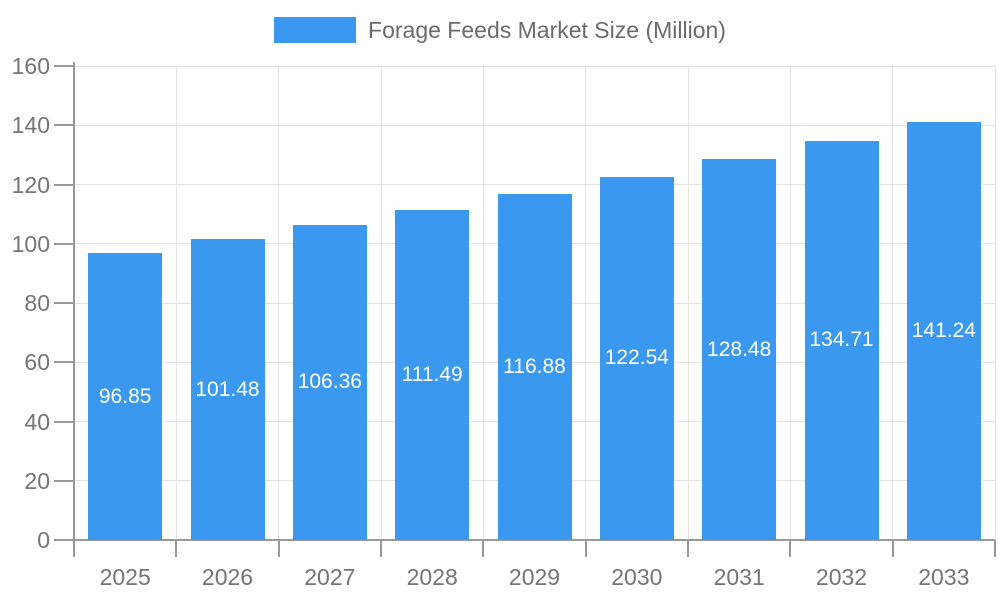 This screenshot has width=1000, height=600. Describe the element at coordinates (30, 243) in the screenshot. I see `y-tick-label: 100` at that location.